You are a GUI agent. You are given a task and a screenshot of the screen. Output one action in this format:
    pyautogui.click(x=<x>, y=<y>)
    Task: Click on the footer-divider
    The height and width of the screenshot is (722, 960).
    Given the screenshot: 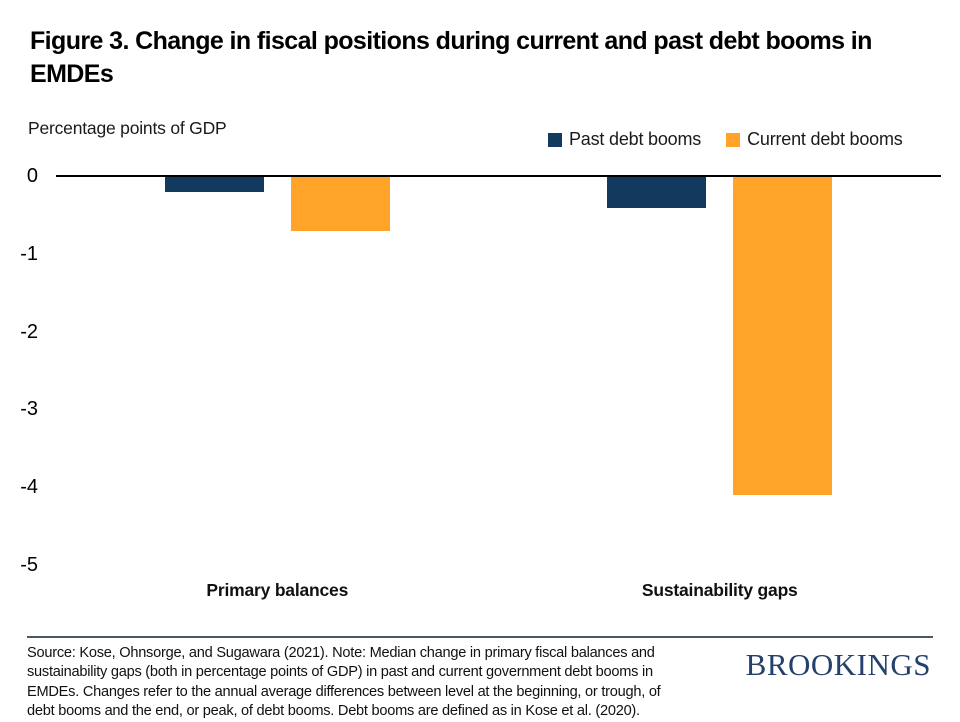 What is the action you would take?
    pyautogui.click(x=480, y=637)
    